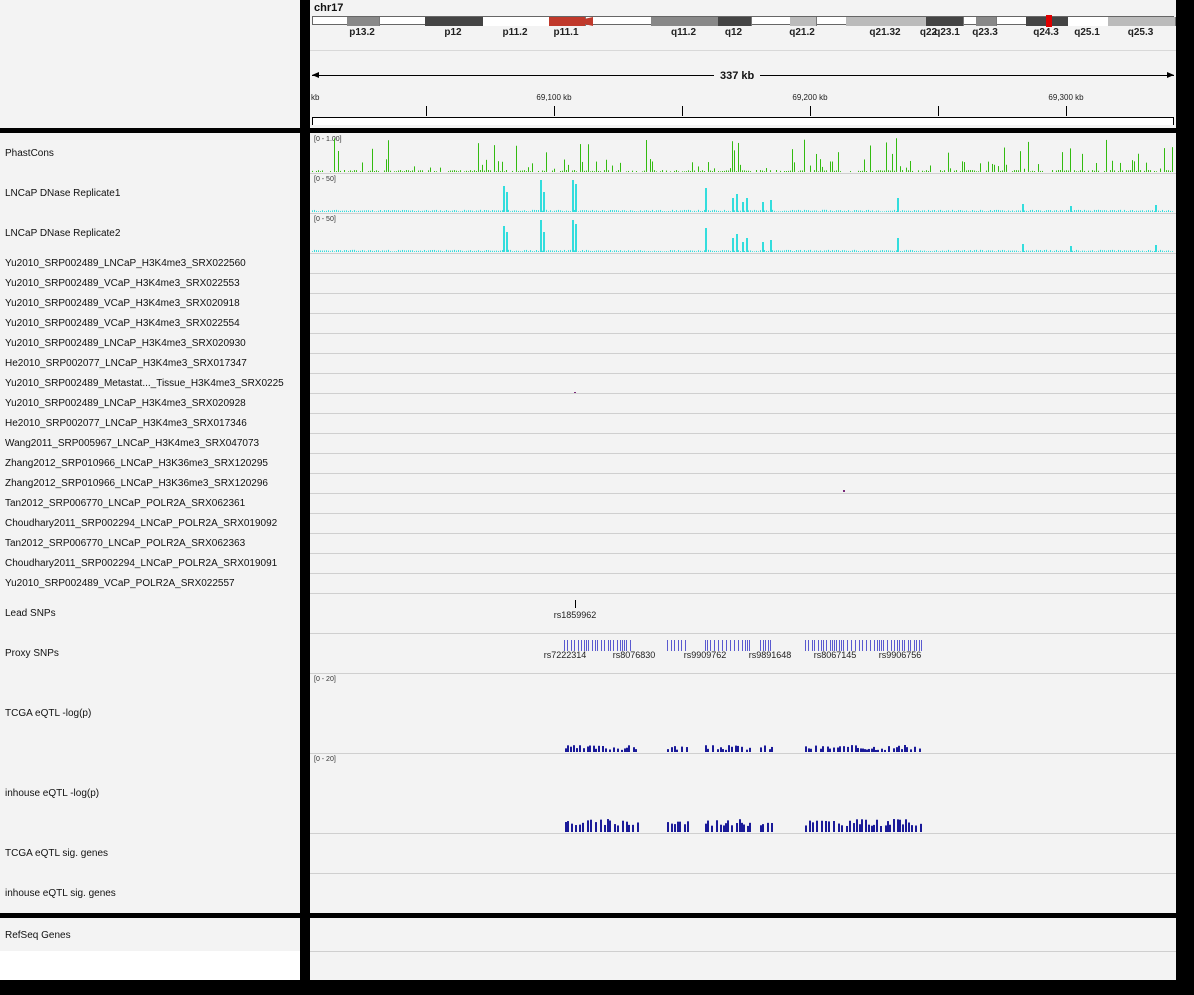 This screenshot has height=995, width=1194. What do you see at coordinates (763, 207) in the screenshot?
I see `dnase-peak` at bounding box center [763, 207].